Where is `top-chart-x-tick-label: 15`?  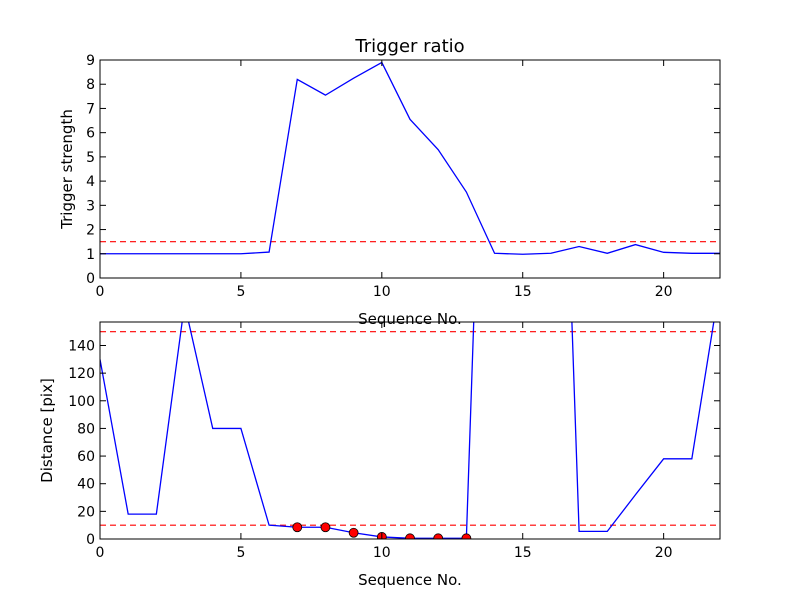 top-chart-x-tick-label: 15 is located at coordinates (523, 292).